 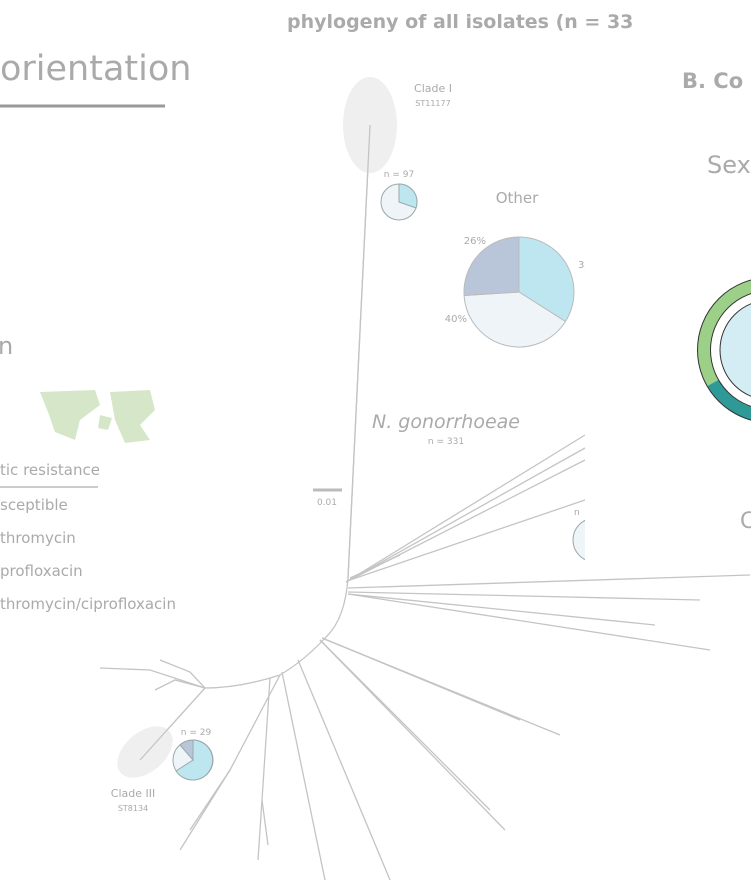 What do you see at coordinates (433, 88) in the screenshot?
I see `clade-label: Clade I` at bounding box center [433, 88].